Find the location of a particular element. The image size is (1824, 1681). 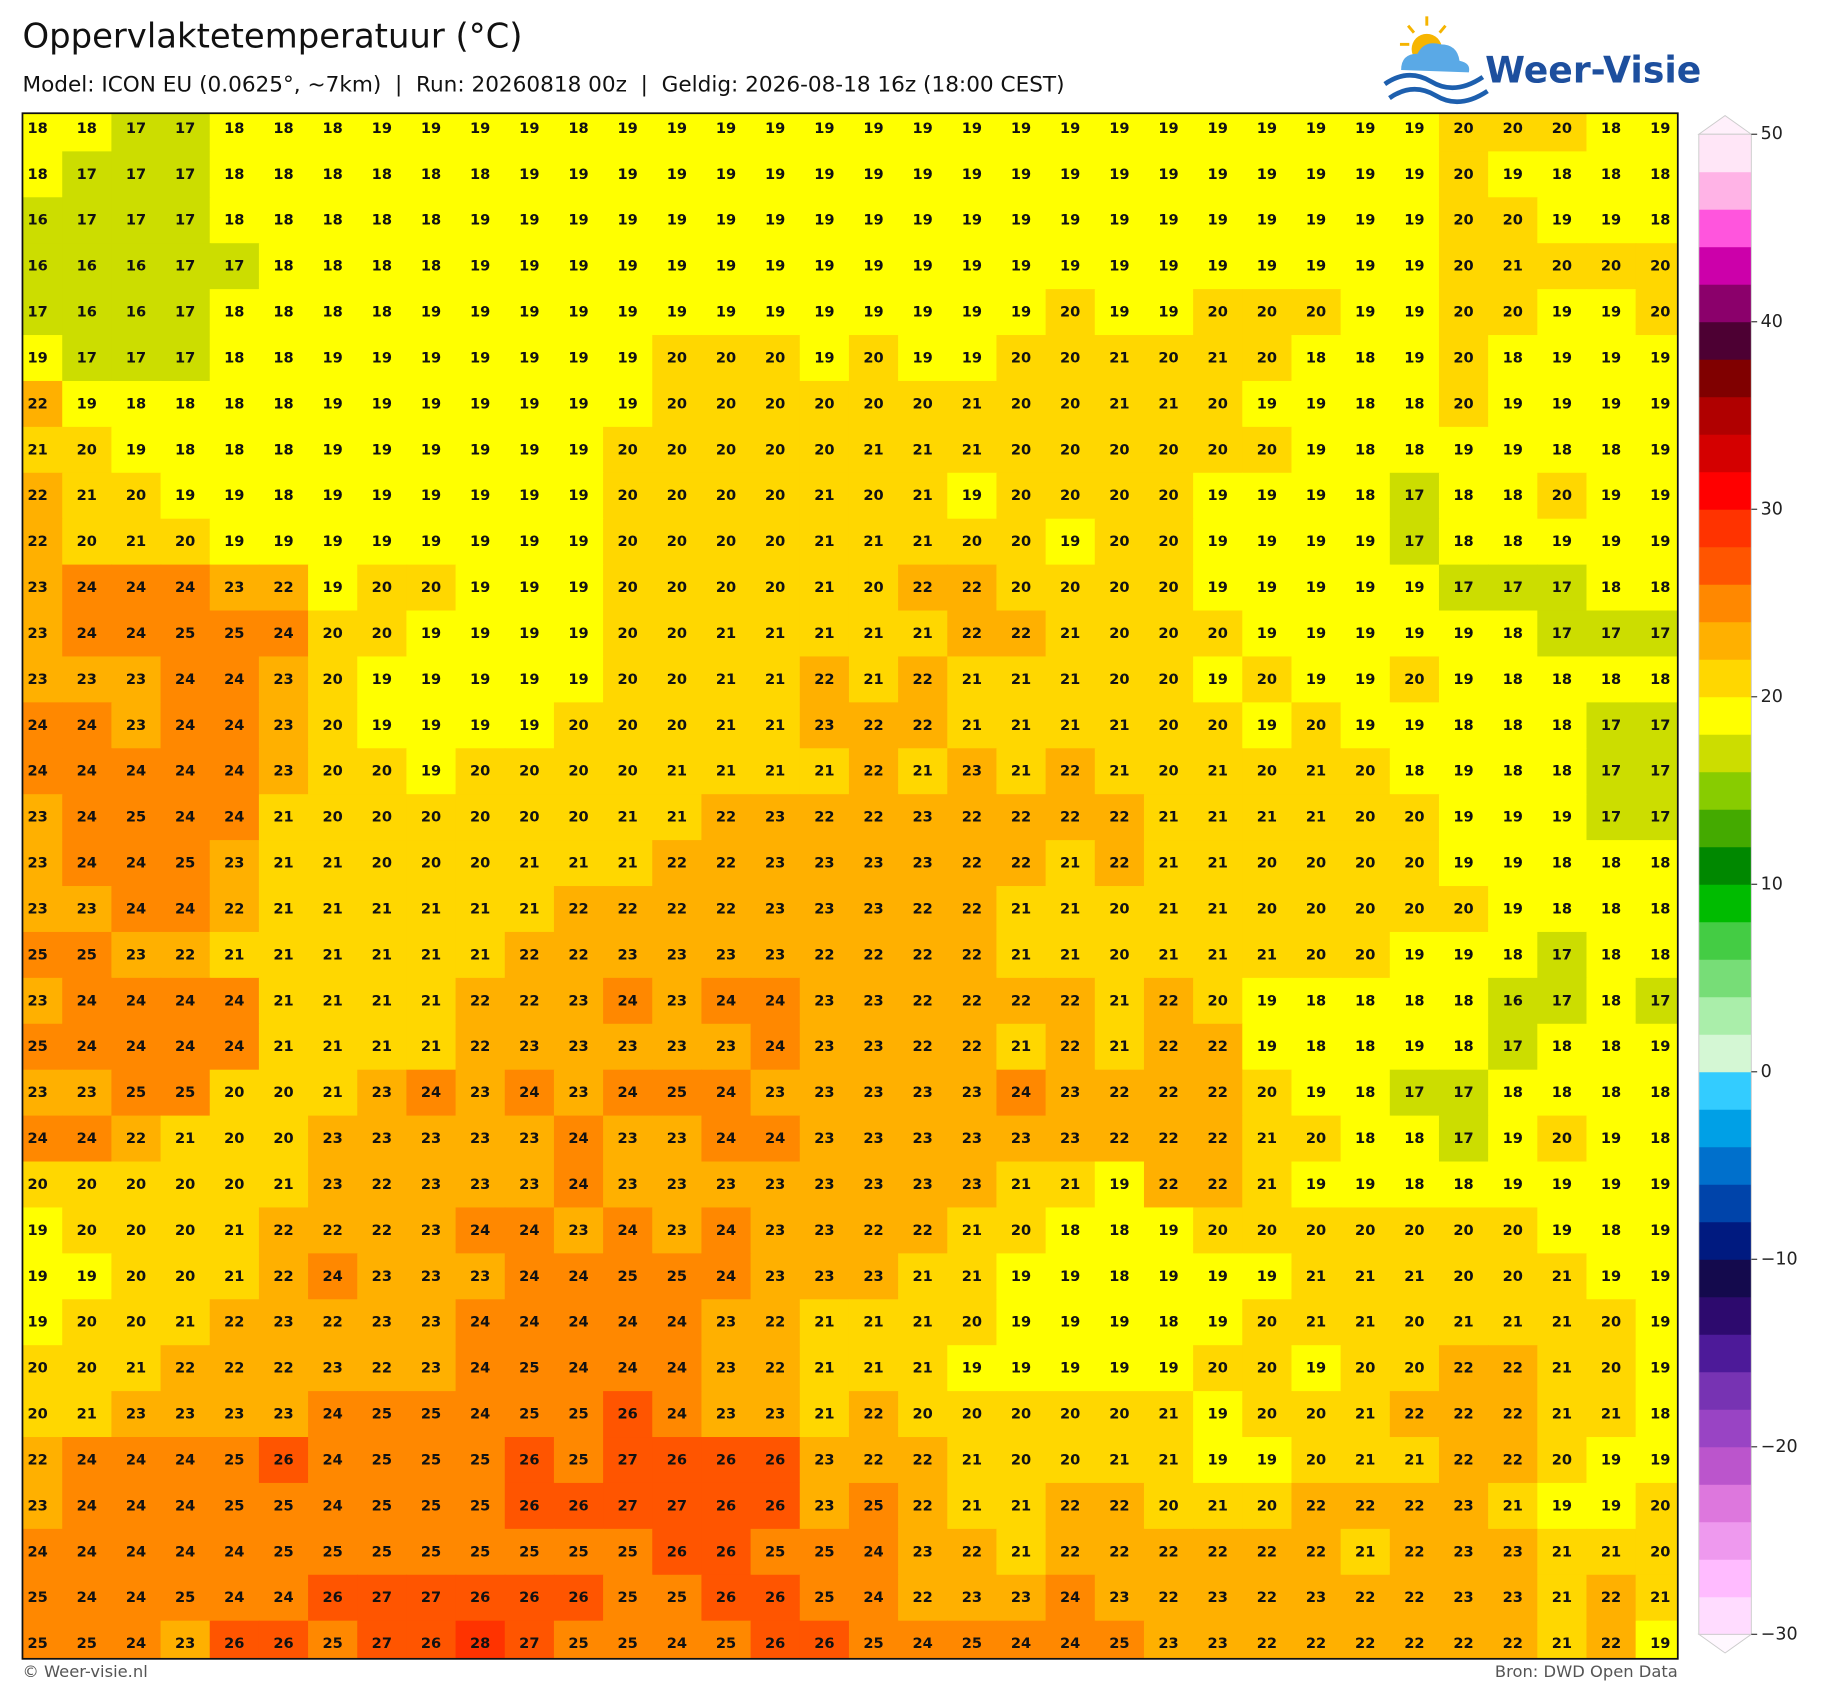

temperature-label: 28 is located at coordinates (480, 1643).